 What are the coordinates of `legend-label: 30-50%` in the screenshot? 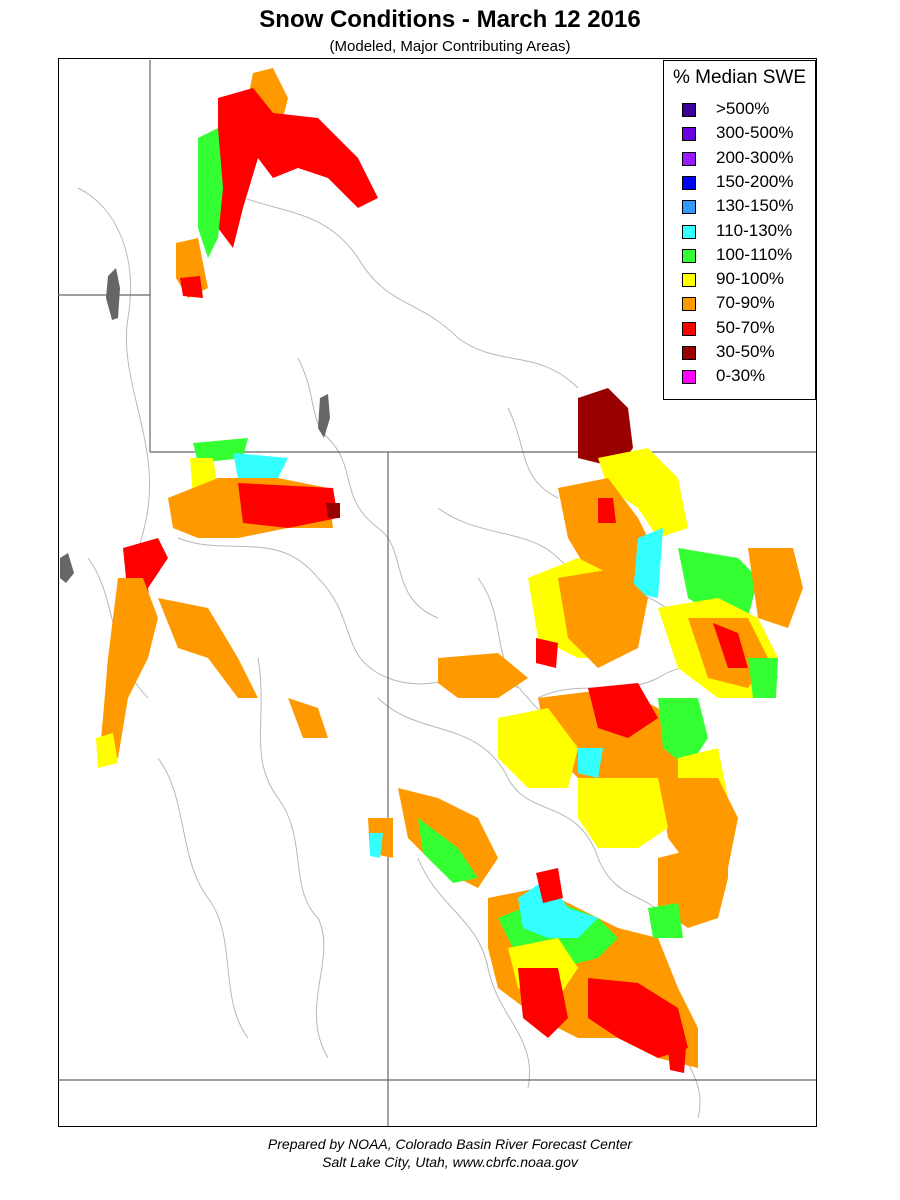 It's located at (745, 351).